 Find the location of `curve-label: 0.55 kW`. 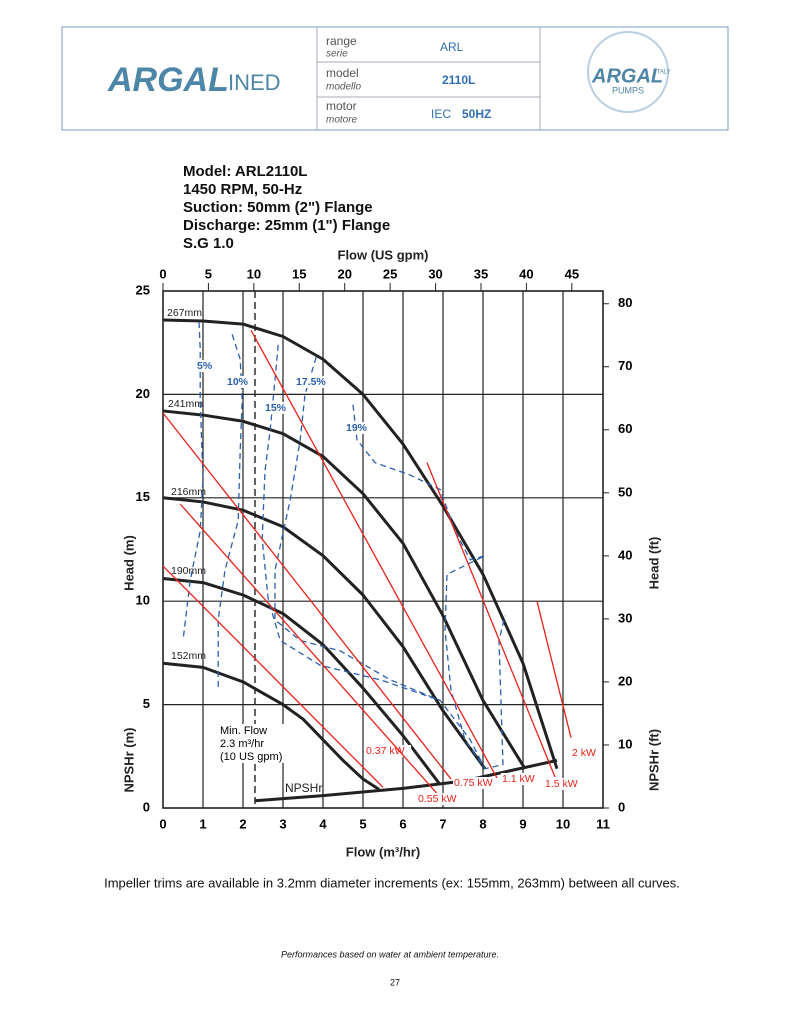

curve-label: 0.55 kW is located at coordinates (437, 799).